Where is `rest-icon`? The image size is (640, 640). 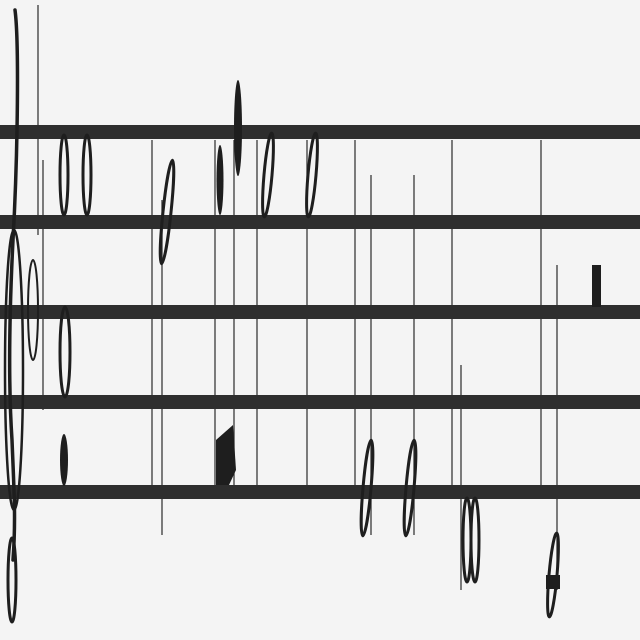
rest-icon is located at coordinates (596, 286).